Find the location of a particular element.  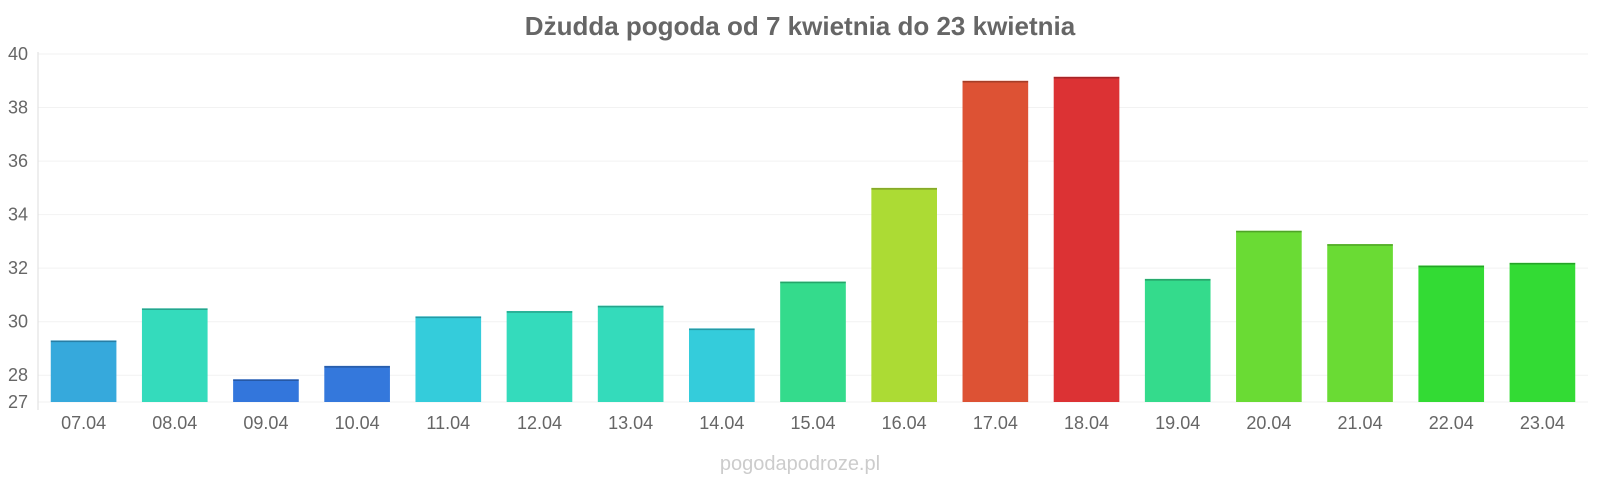

x-tick-label: 22.04 is located at coordinates (1451, 423).